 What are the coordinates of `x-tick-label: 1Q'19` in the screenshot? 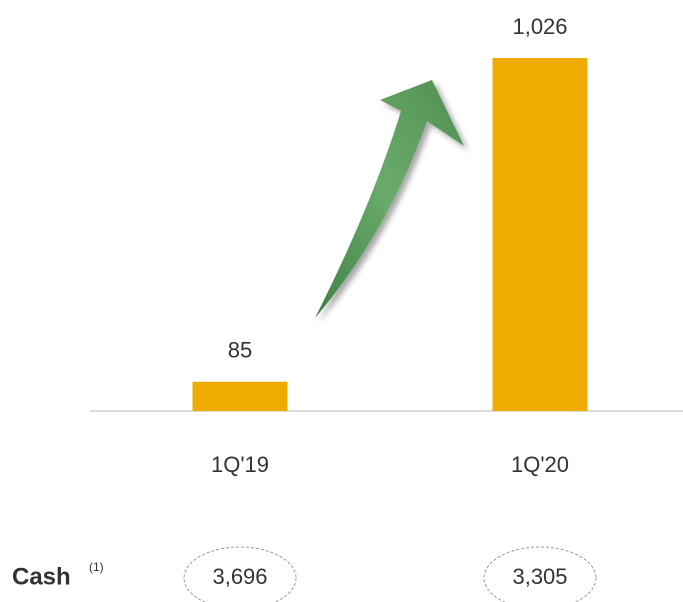 It's located at (240, 464).